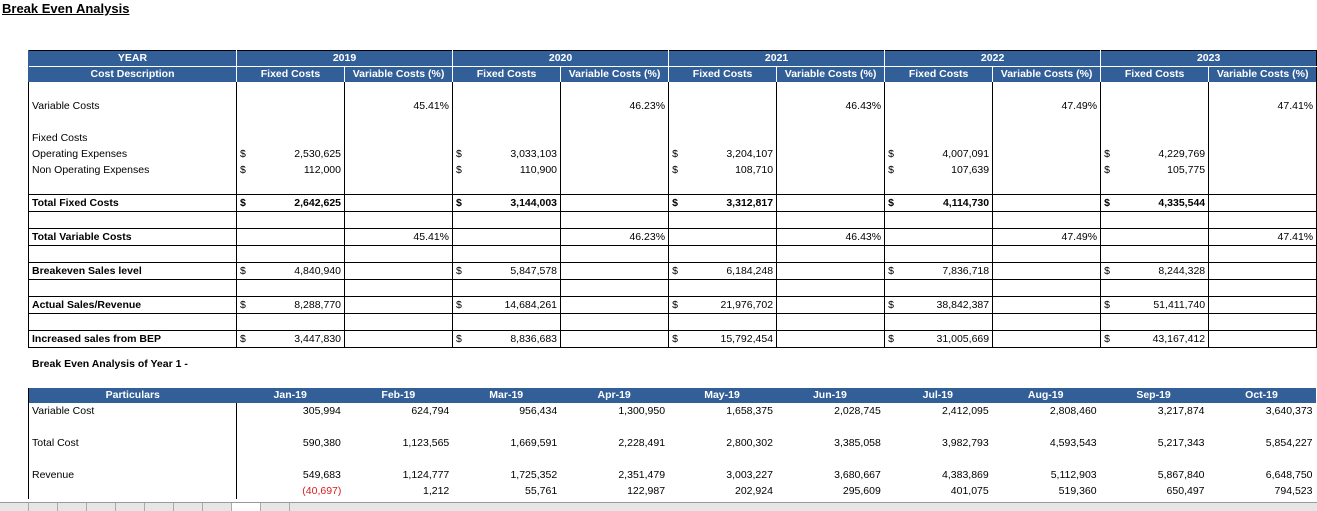 The image size is (1317, 511). I want to click on cell-value: 2,530,625, so click(317, 154).